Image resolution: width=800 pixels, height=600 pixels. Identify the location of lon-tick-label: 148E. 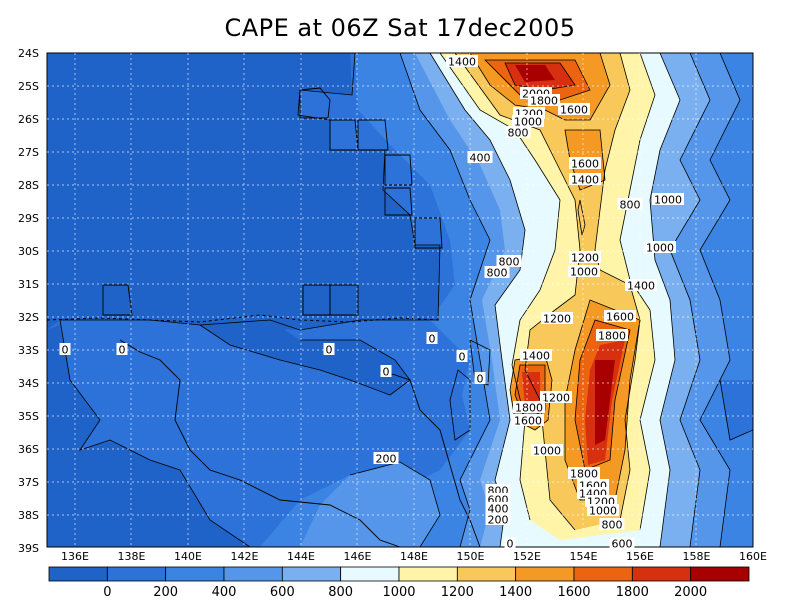
(414, 556).